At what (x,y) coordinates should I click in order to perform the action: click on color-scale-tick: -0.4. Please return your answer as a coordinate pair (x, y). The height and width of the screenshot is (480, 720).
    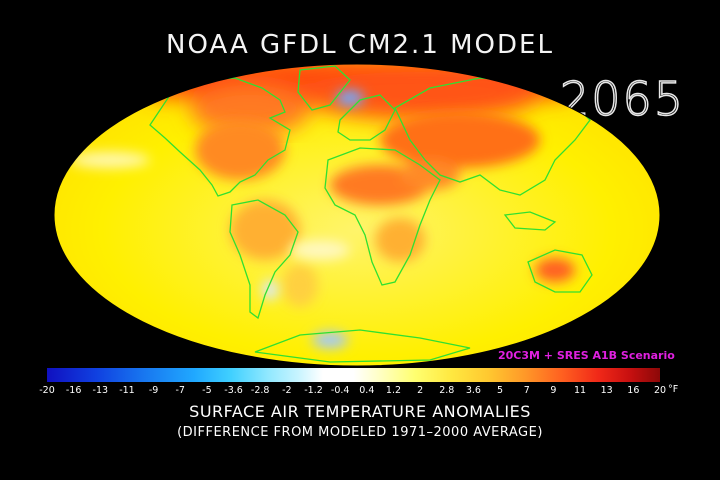
    Looking at the image, I should click on (340, 390).